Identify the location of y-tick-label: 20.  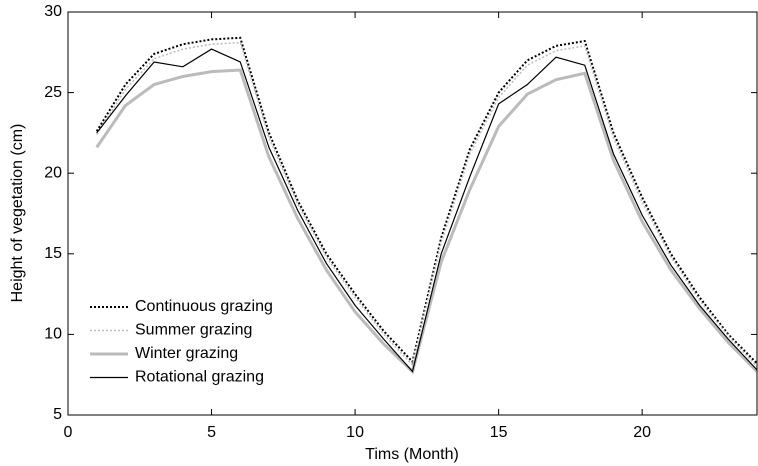
(53, 172).